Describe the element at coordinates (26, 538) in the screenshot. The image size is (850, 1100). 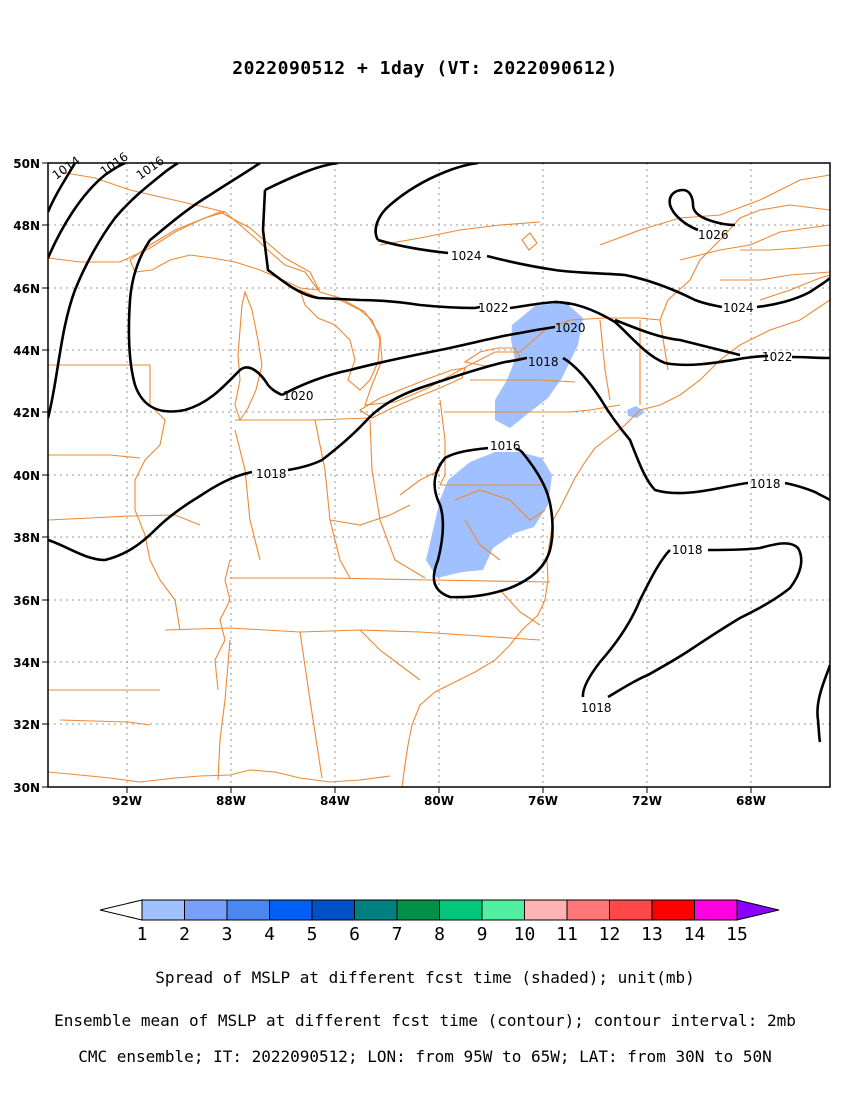
I see `y-tick-label: 38N` at that location.